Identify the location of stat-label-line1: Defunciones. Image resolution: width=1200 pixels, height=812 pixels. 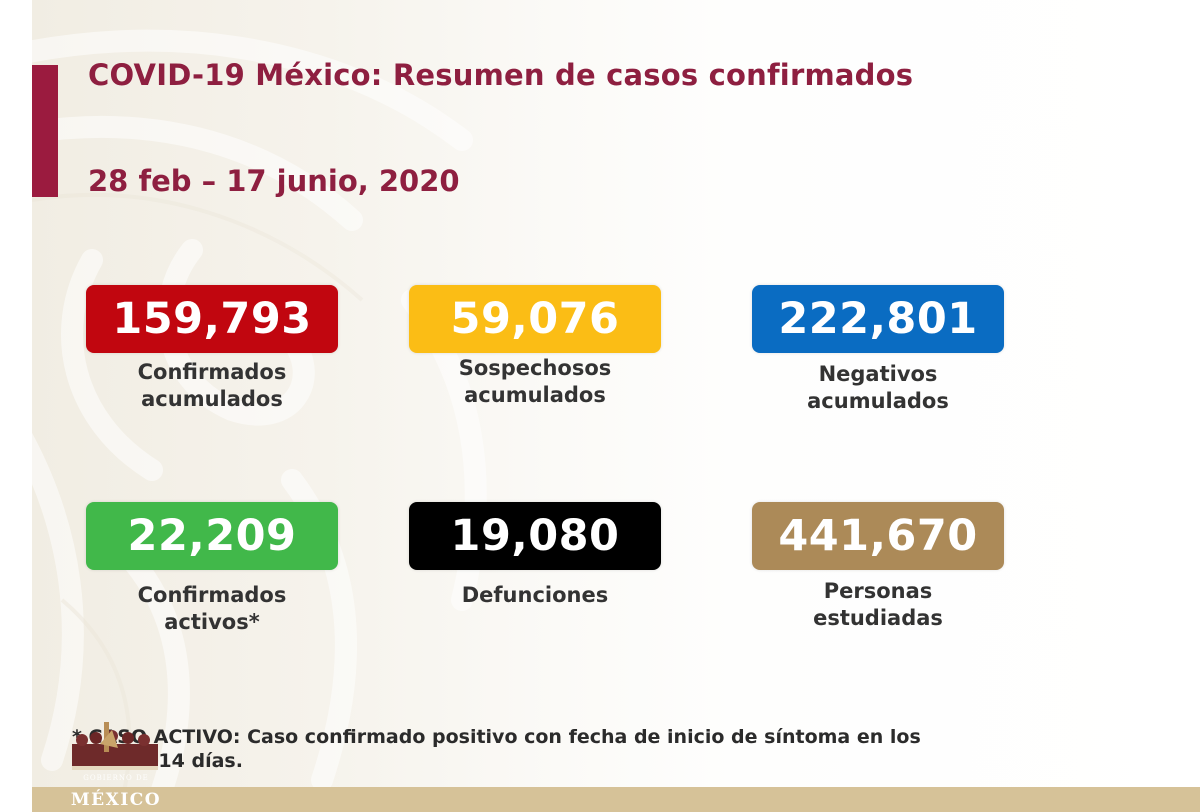
(535, 595).